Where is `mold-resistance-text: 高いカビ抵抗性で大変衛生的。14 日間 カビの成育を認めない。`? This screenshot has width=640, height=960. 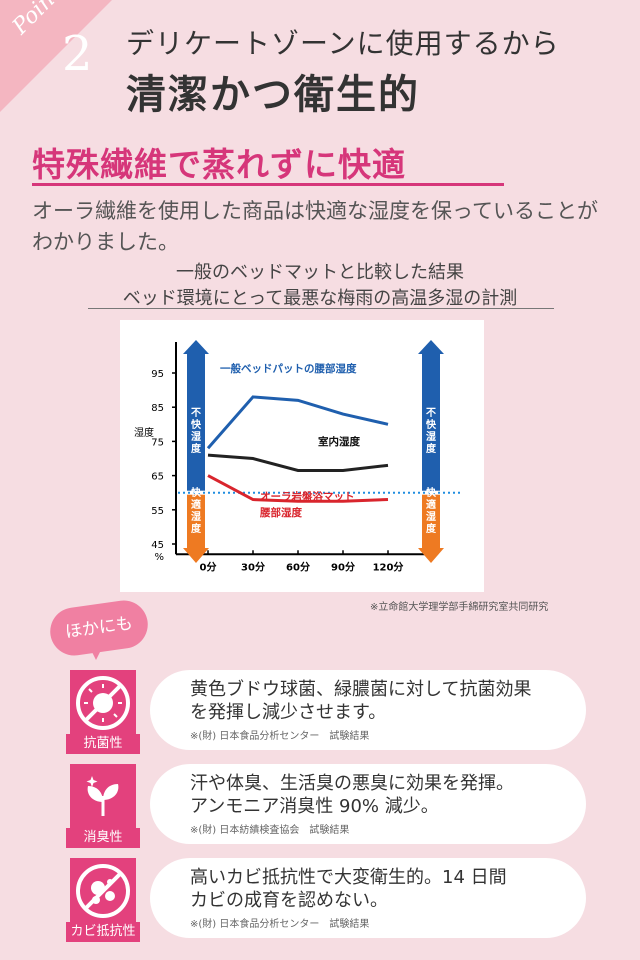
mold-resistance-text: 高いカビ抵抗性で大変衛生的。14 日間 カビの成育を認めない。 is located at coordinates (348, 889).